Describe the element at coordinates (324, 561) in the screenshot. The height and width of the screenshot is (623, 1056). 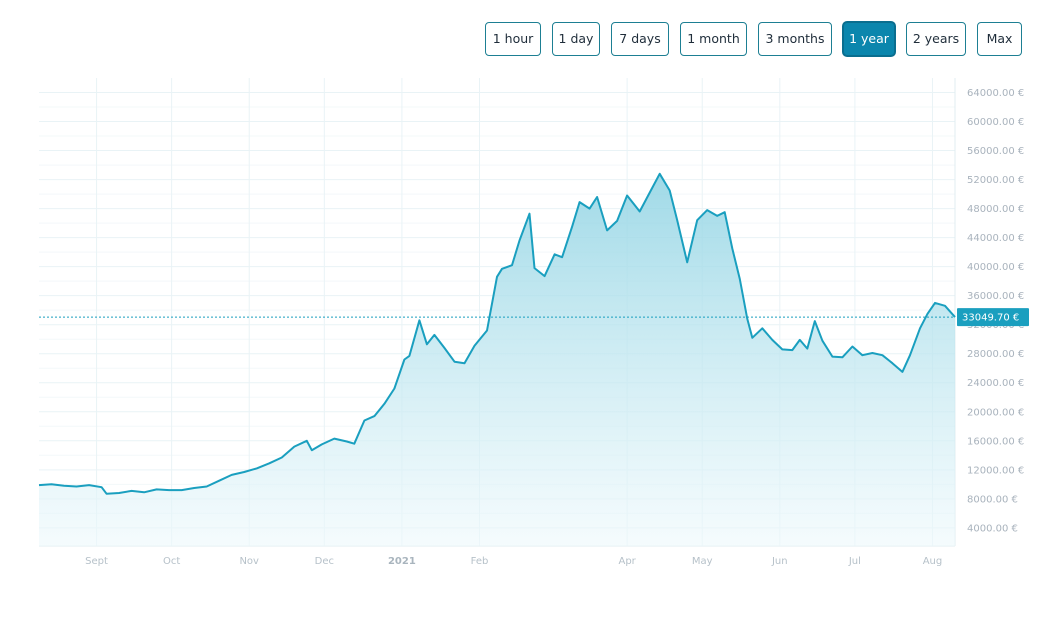
I see `x-tick-label: Dec` at that location.